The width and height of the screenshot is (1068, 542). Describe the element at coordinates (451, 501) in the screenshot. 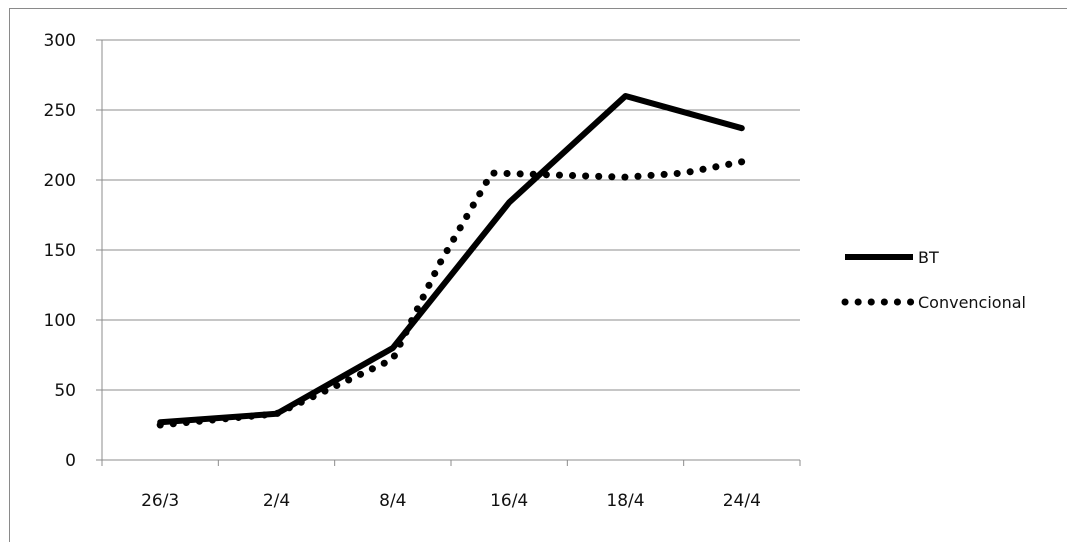

I see `x-tick-labels: 26/3 2/4 8/4 16/4 18/4 24/4` at that location.